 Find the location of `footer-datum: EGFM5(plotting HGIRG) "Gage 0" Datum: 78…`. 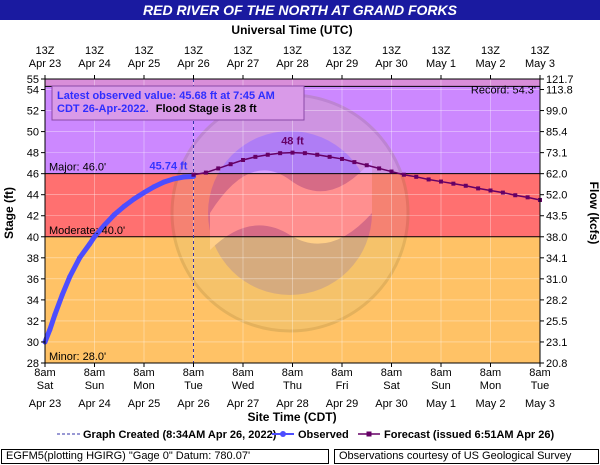

footer-datum: EGFM5(plotting HGIRG) "Gage 0" Datum: 78… is located at coordinates (165, 456).